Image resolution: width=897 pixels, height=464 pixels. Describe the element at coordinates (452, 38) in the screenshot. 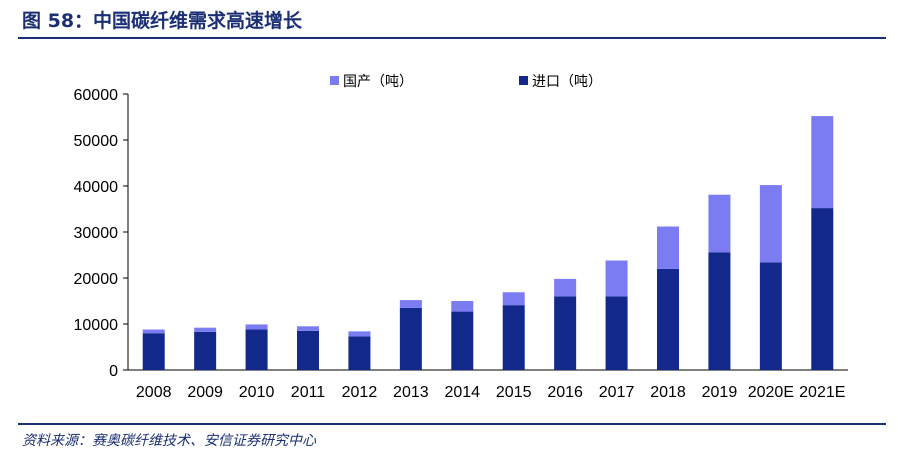

I see `title-rule` at that location.